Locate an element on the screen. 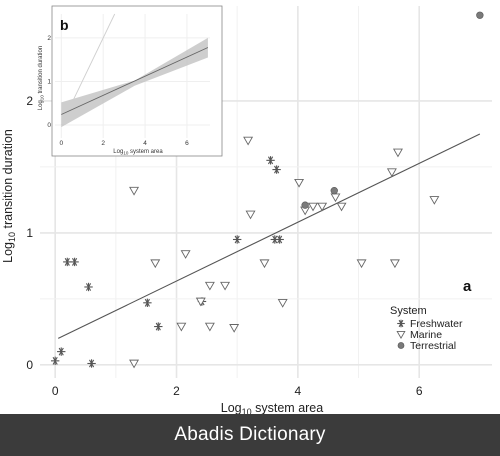  y-tick-label: 2 is located at coordinates (29, 101).